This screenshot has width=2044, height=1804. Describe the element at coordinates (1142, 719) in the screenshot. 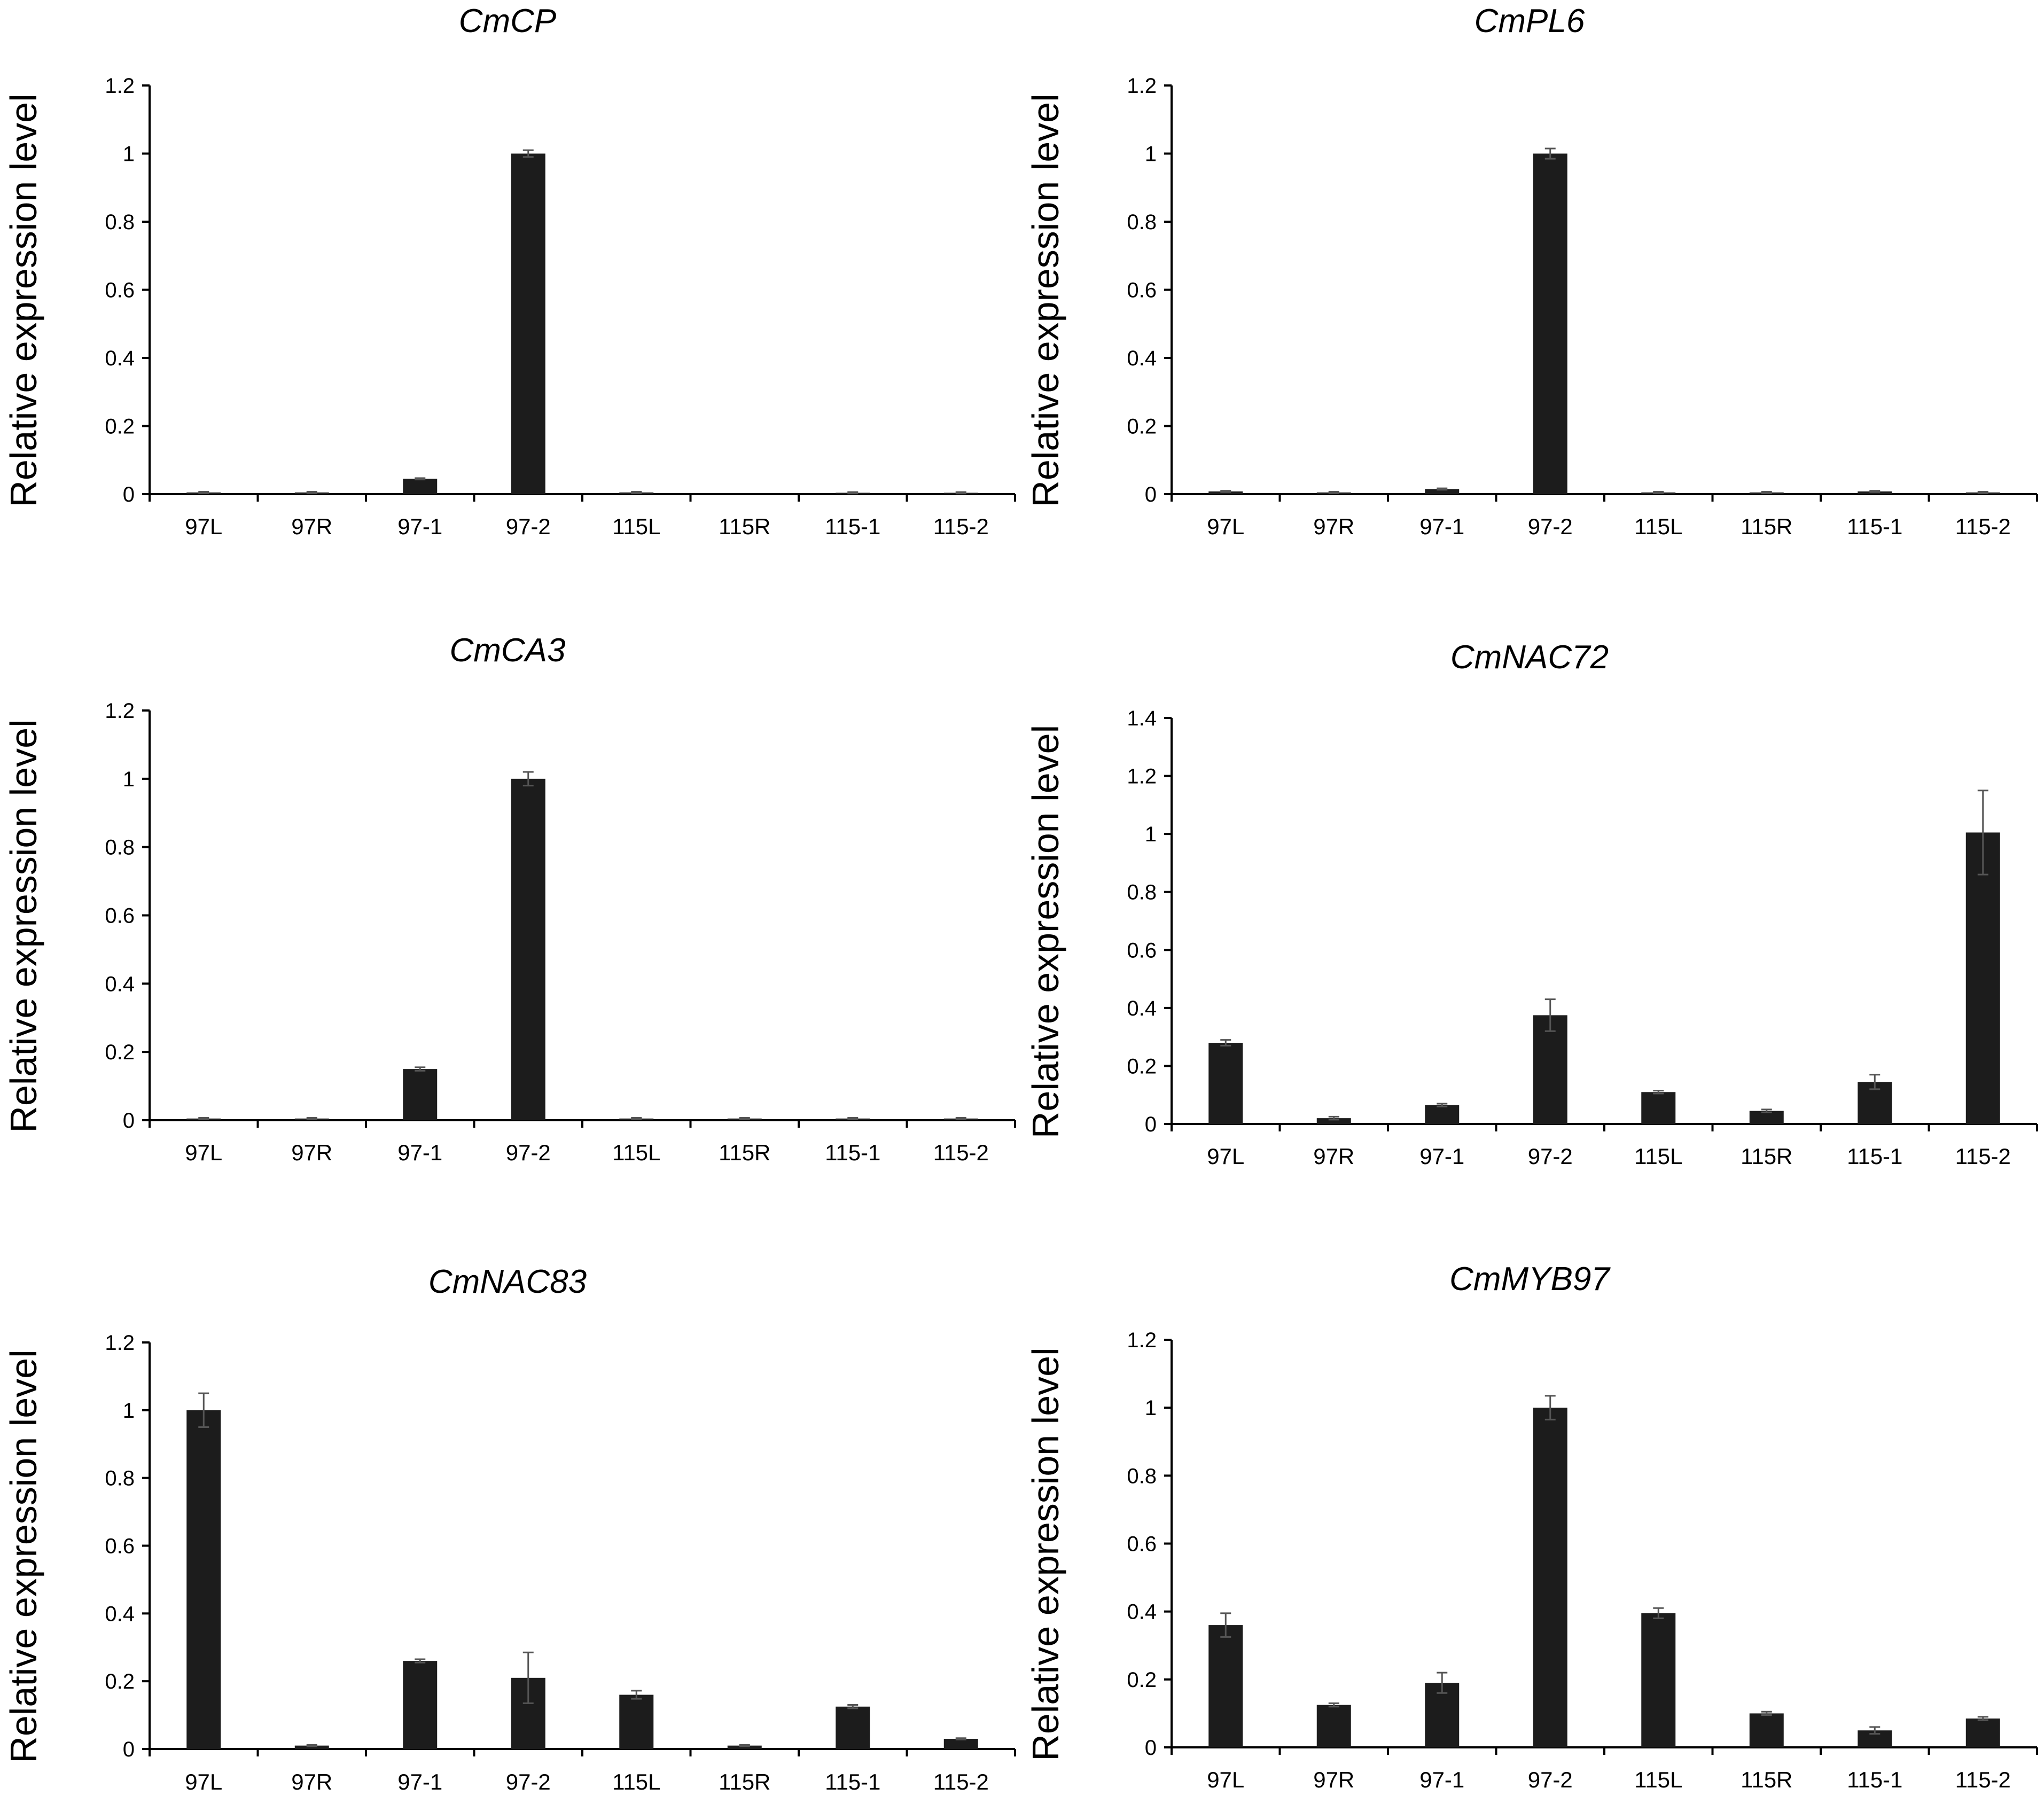

I see `y-tick-label: 1.4` at that location.